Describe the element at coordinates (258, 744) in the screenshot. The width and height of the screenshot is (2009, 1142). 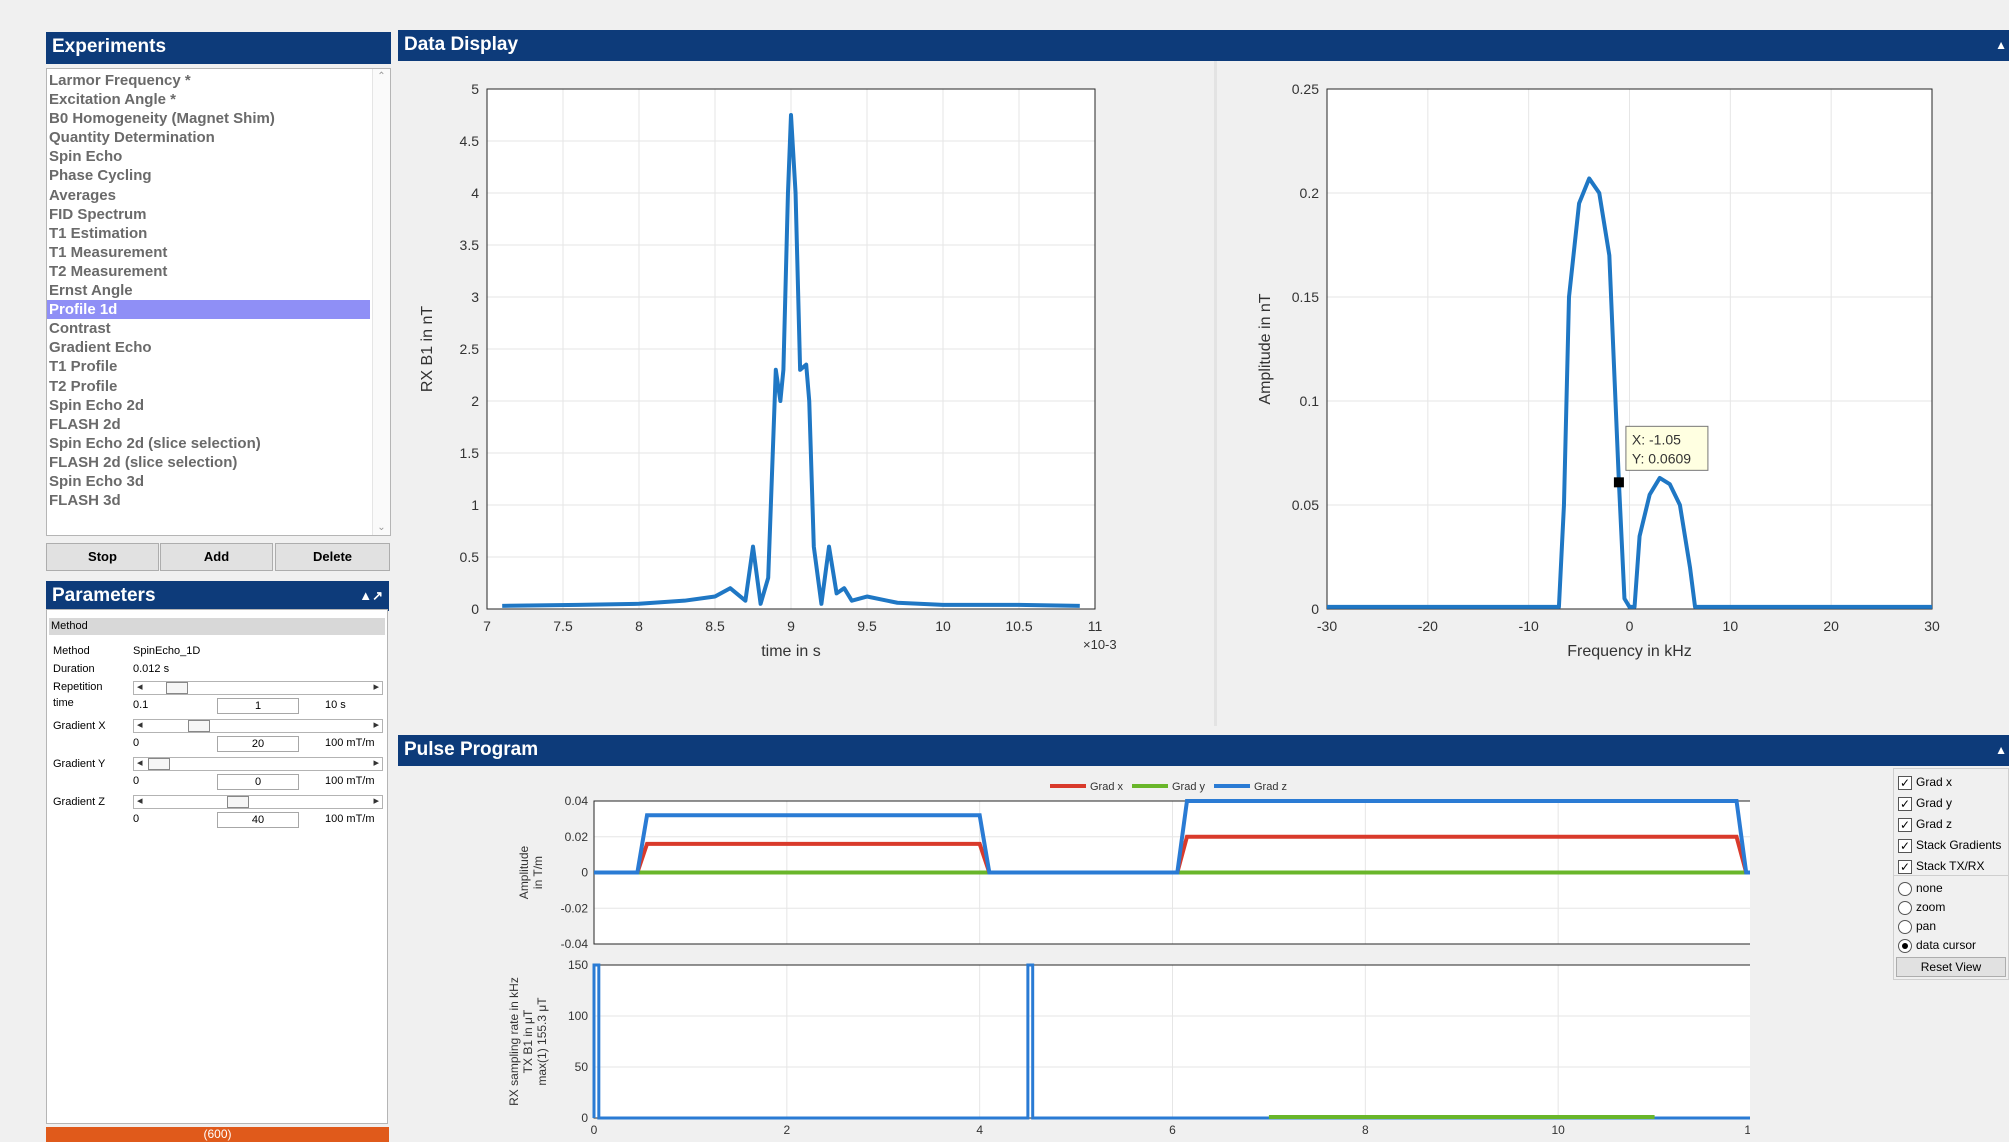
I see `gradient-x-input: 20` at that location.